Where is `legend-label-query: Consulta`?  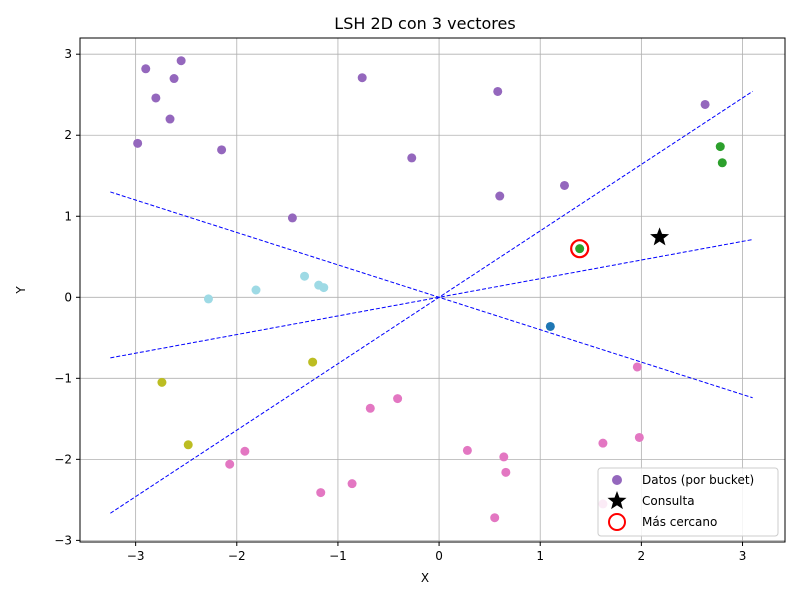 legend-label-query: Consulta is located at coordinates (668, 501).